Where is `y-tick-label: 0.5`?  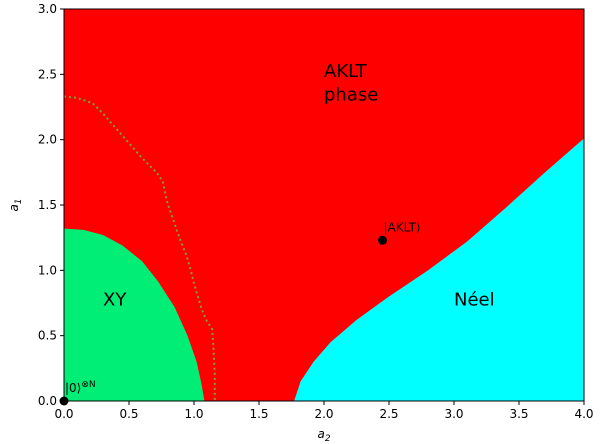
y-tick-label: 0.5 is located at coordinates (47, 336).